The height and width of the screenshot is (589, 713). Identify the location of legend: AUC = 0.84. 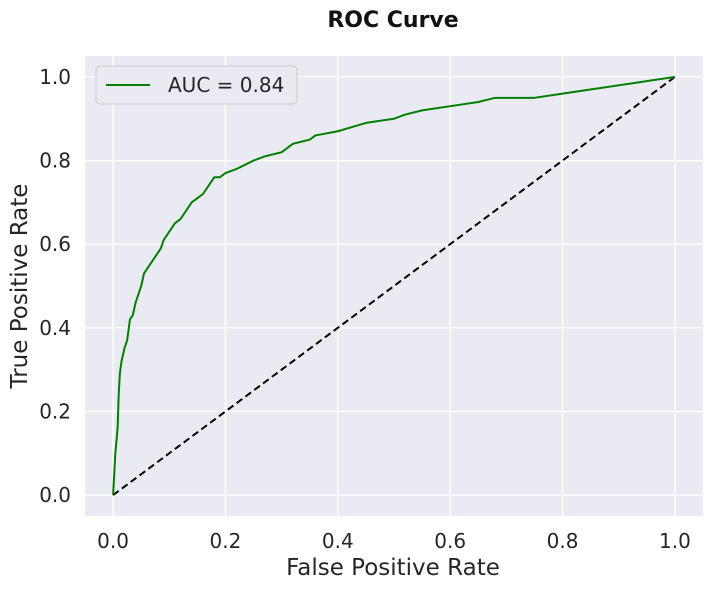
(196, 85).